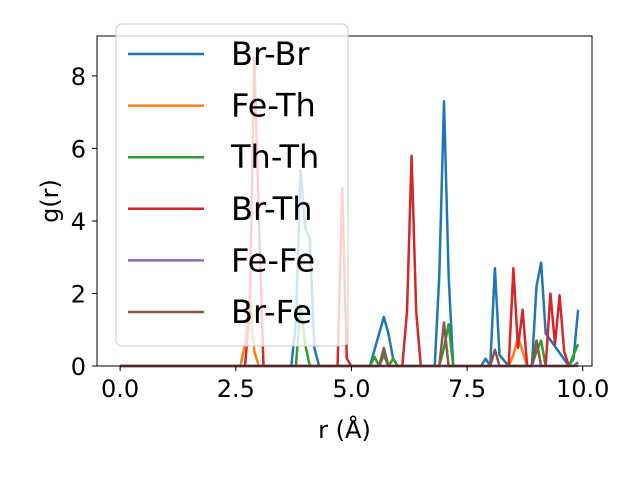 This screenshot has width=640, height=480. Describe the element at coordinates (270, 54) in the screenshot. I see `legend-label-0: Br-Br` at that location.